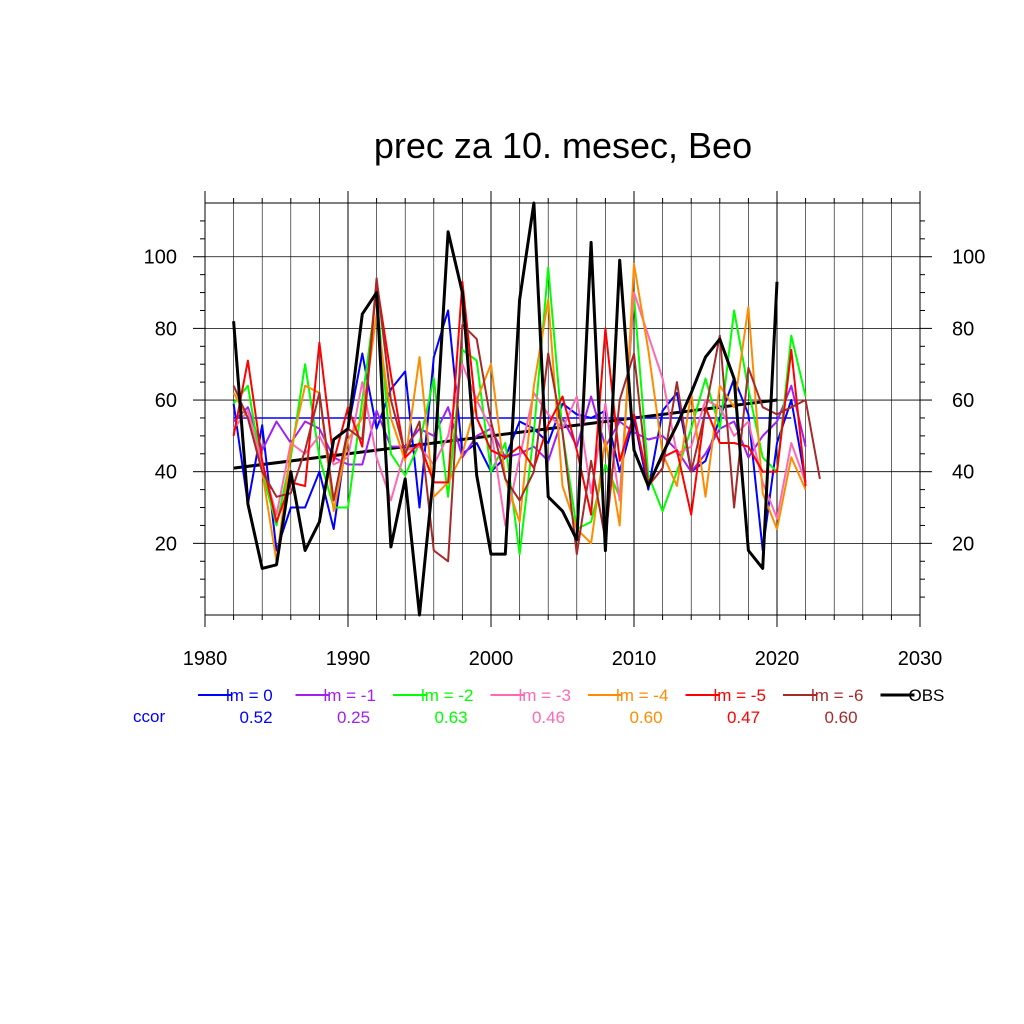 The width and height of the screenshot is (1024, 1024). I want to click on y-tick-label-left: 80, so click(166, 329).